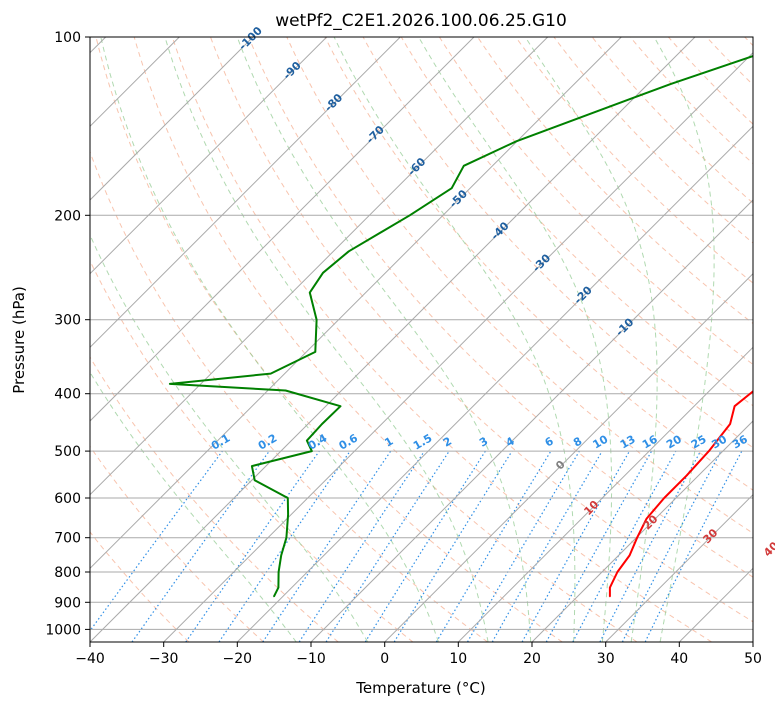  I want to click on x-tick-label: 0, so click(384, 659).